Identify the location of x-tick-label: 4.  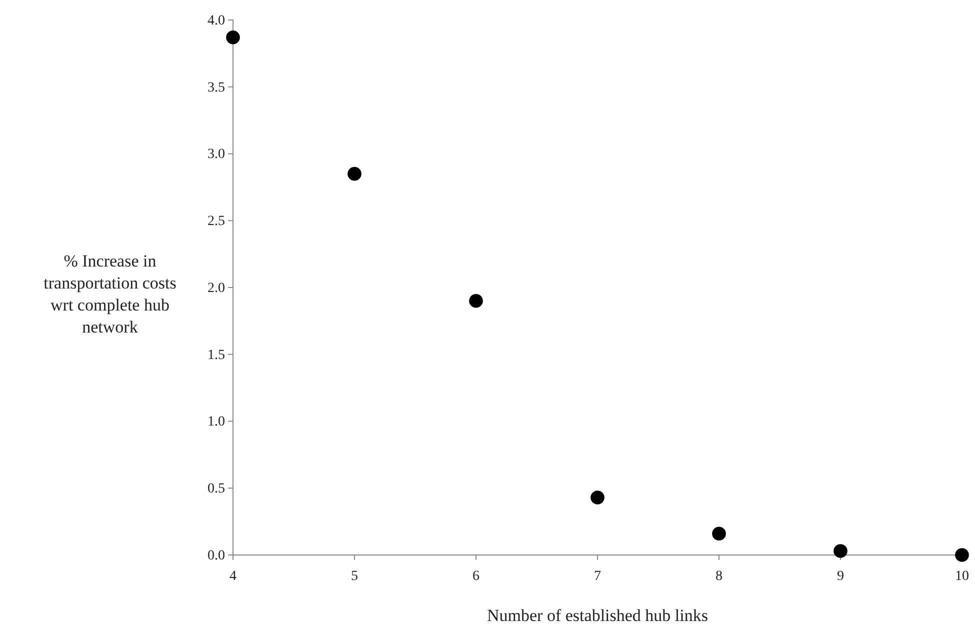
(233, 576).